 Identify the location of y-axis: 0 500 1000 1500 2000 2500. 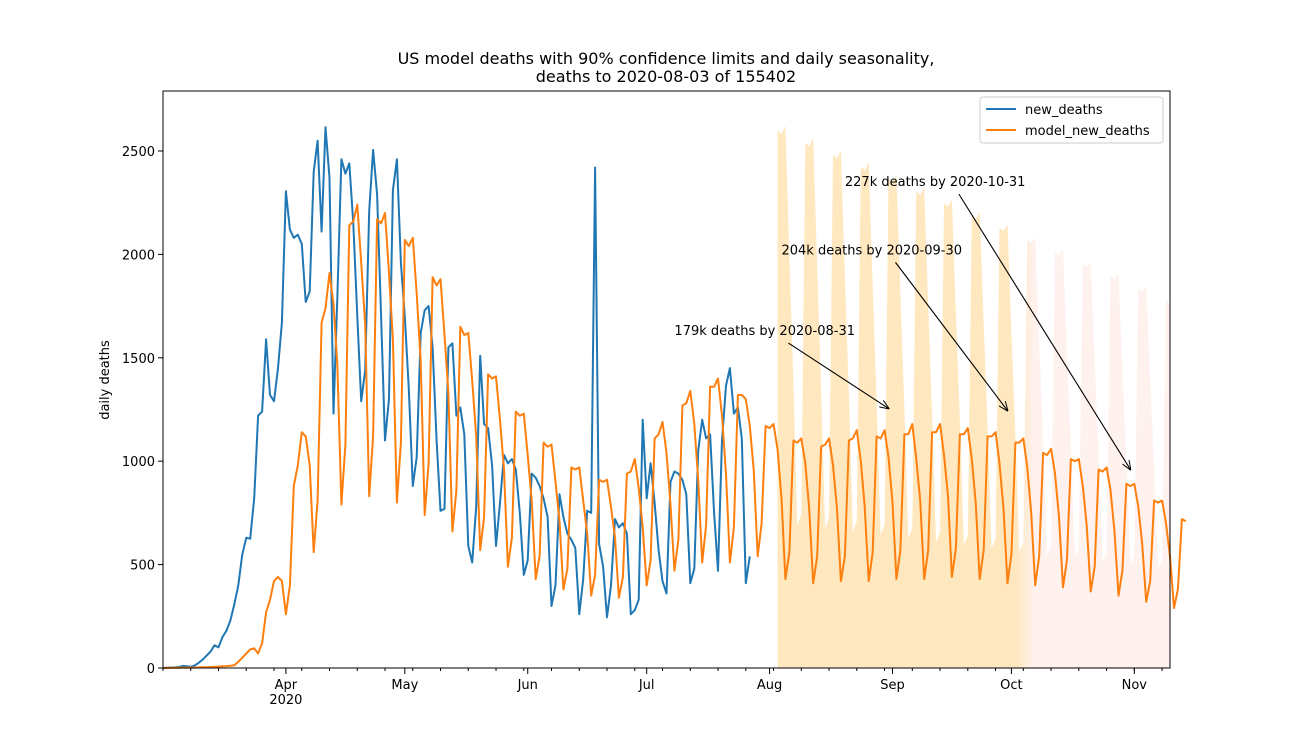
(142, 411).